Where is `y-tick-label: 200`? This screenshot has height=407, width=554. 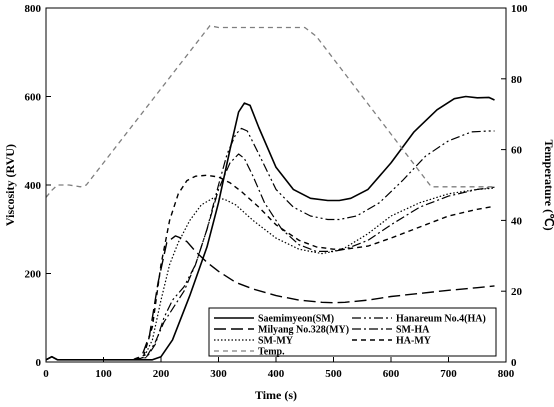 y-tick-label: 200 is located at coordinates (33, 275).